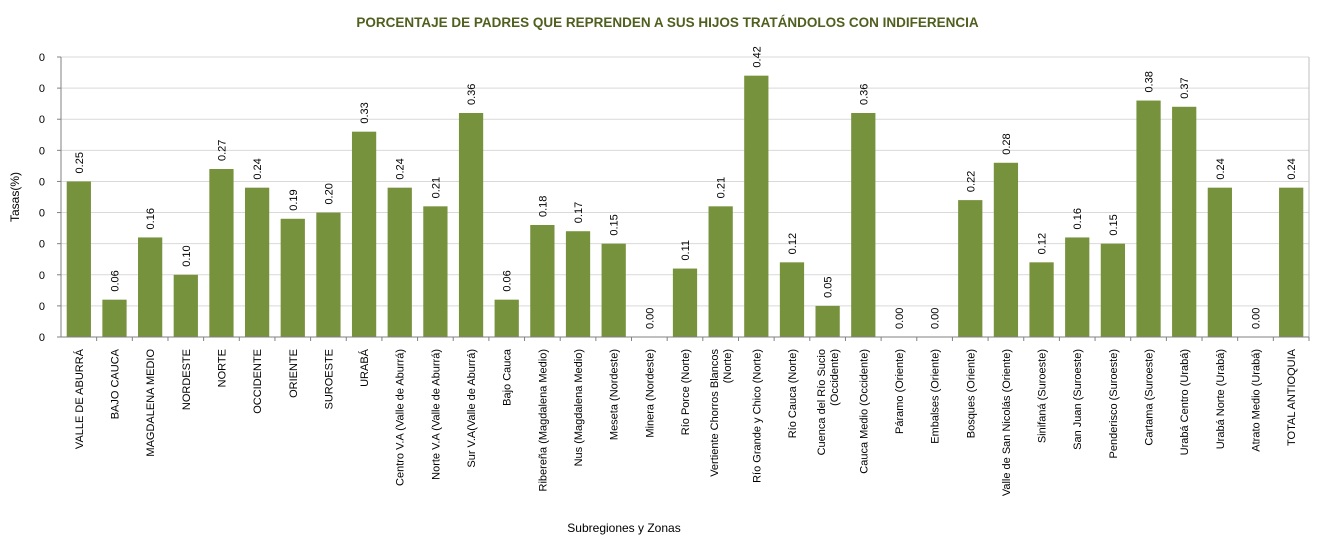  I want to click on category-label: Meseta (Nordeste), so click(615, 394).